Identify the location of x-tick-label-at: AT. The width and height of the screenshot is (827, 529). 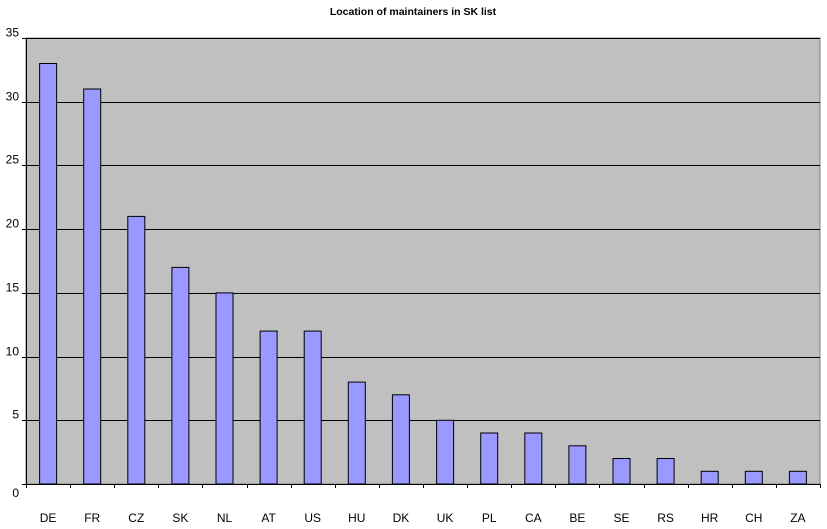
(268, 518).